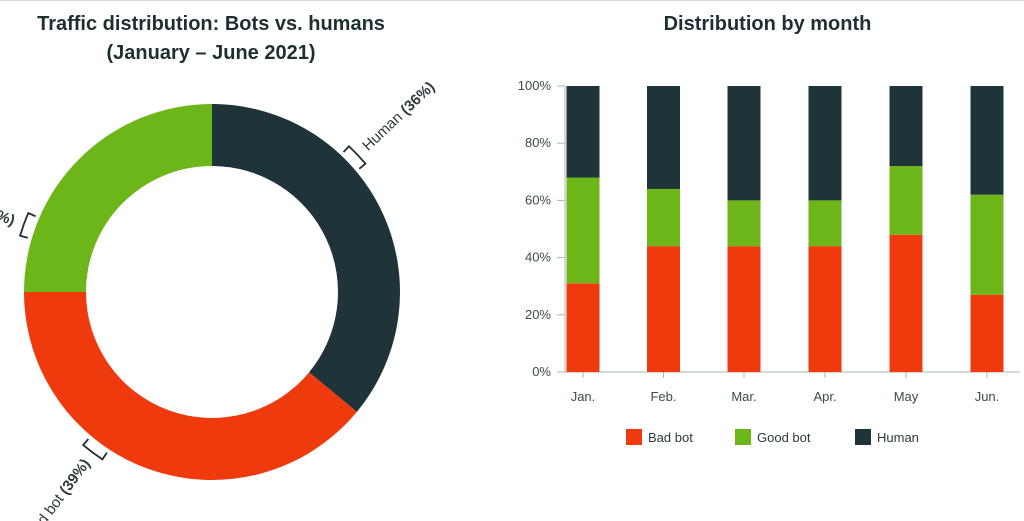 The width and height of the screenshot is (1024, 521). What do you see at coordinates (417, 99) in the screenshot?
I see `donut-label-pct: (36%)` at bounding box center [417, 99].